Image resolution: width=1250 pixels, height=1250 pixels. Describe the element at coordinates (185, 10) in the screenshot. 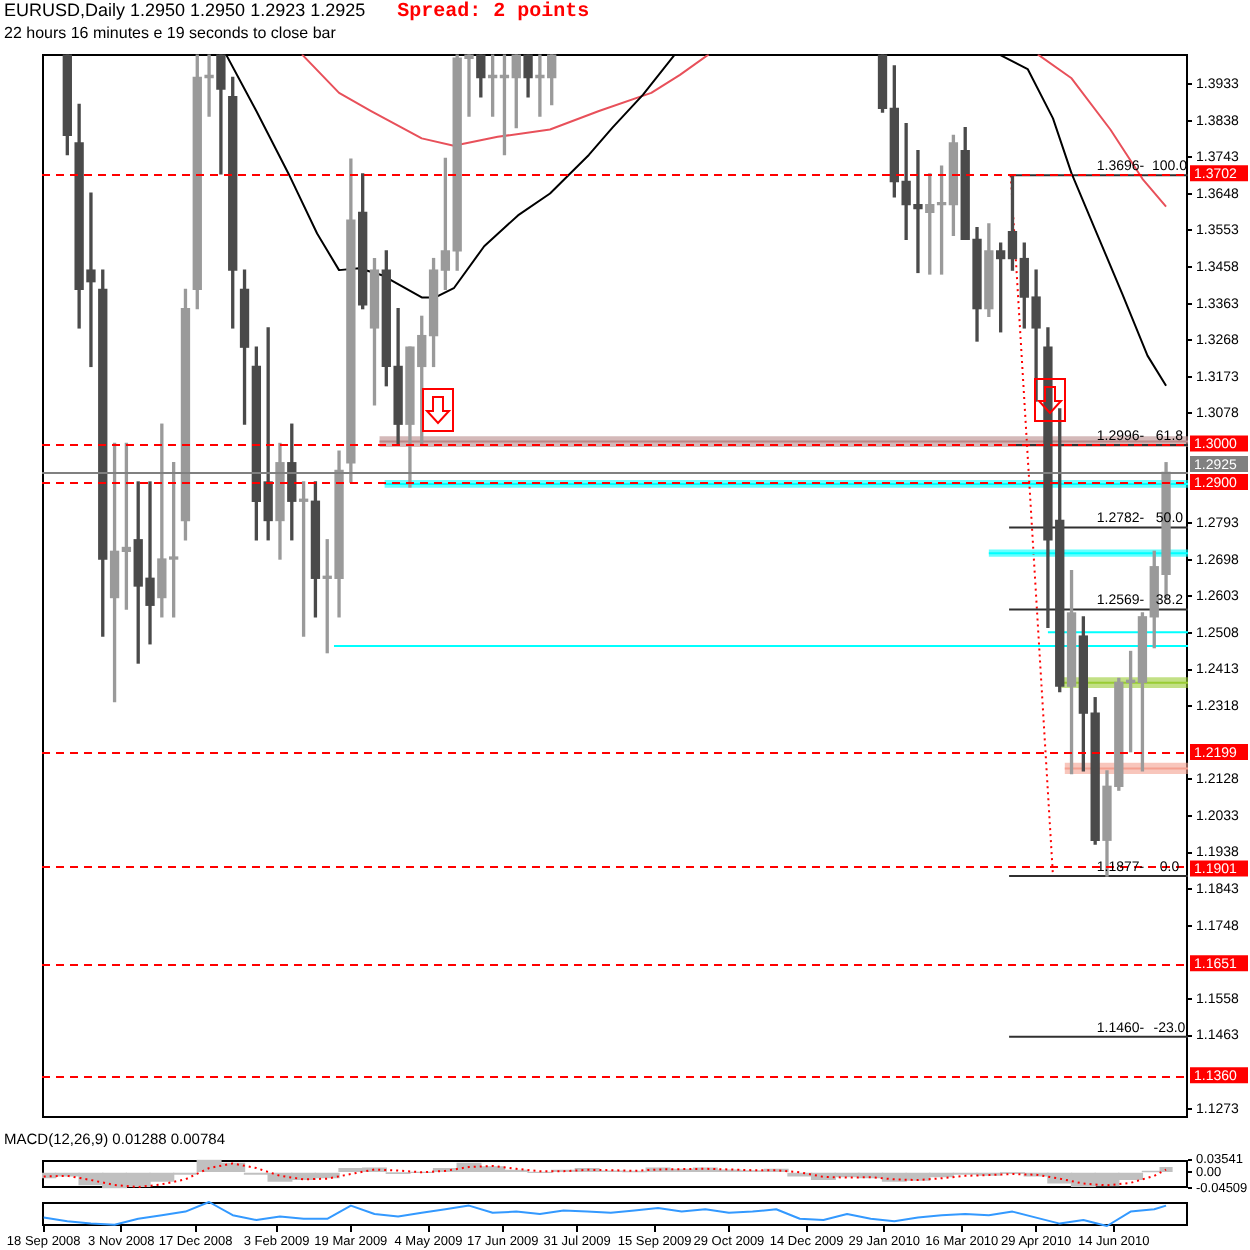

I see `chart-title: EURUSD,Daily 1.2950 1.2950 1.2923 1.2925` at that location.